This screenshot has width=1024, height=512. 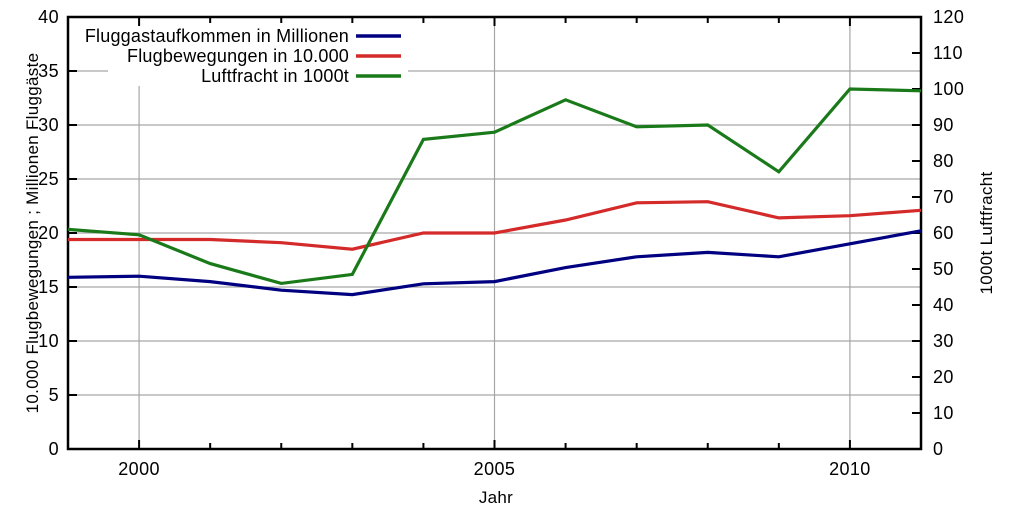 I want to click on y-tick-label-right: 100, so click(x=948, y=89).